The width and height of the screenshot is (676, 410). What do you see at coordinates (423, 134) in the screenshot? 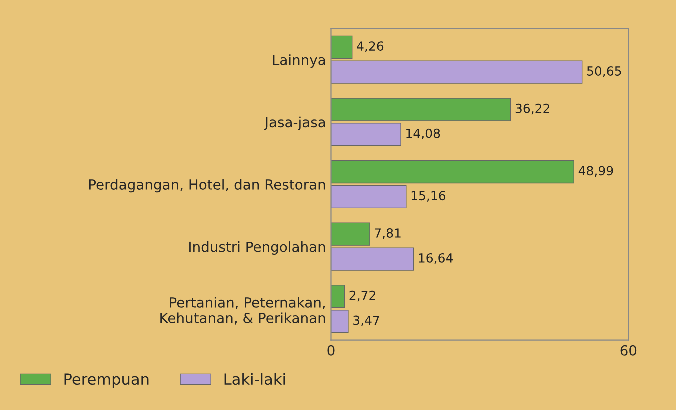
I see `data-label: 14,08` at bounding box center [423, 134].